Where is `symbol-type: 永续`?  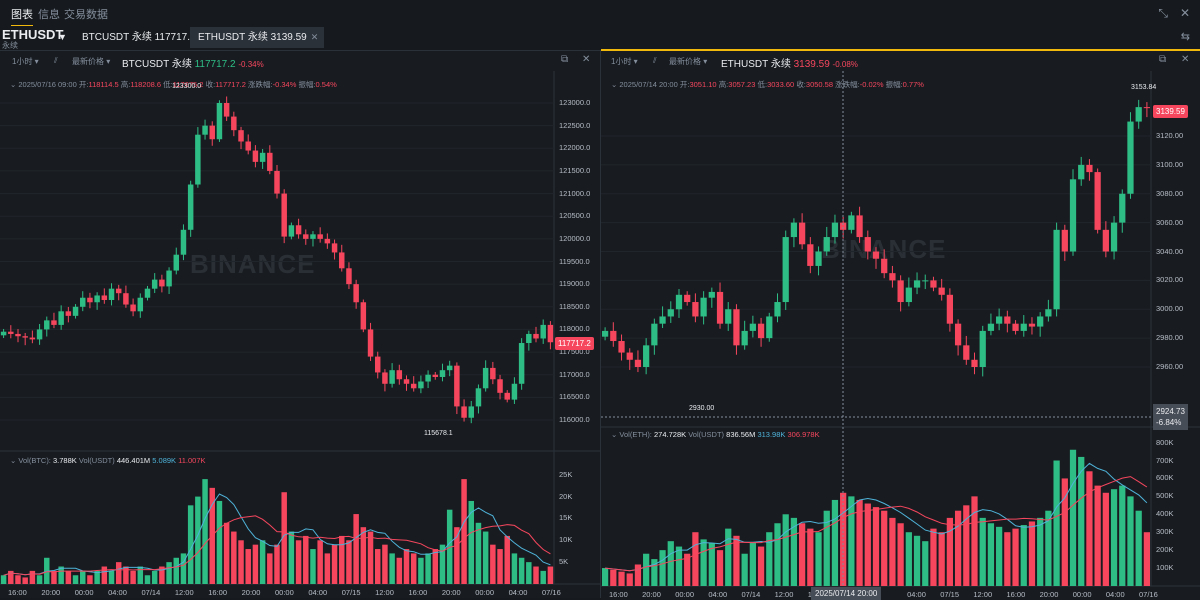 symbol-type: 永续 is located at coordinates (10, 45).